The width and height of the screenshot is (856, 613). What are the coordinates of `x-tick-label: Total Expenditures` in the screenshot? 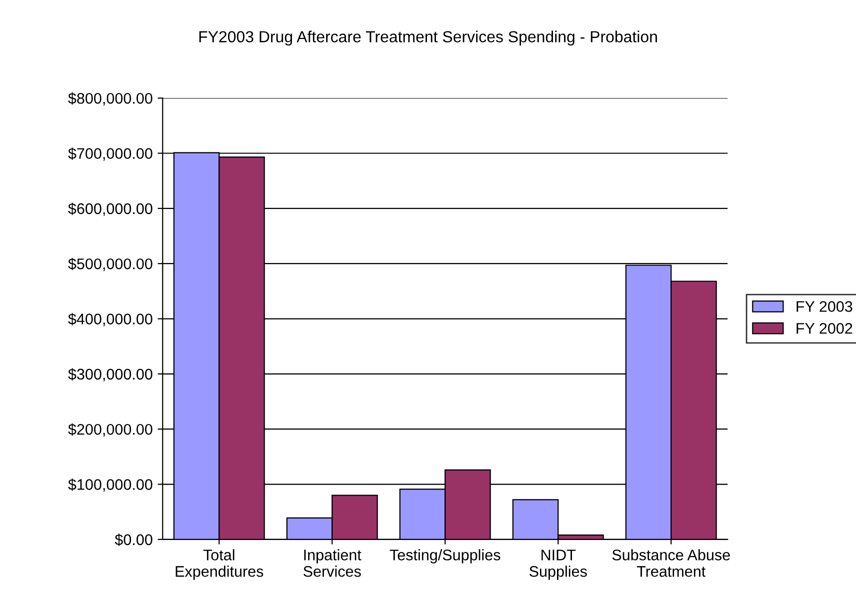 It's located at (220, 564).